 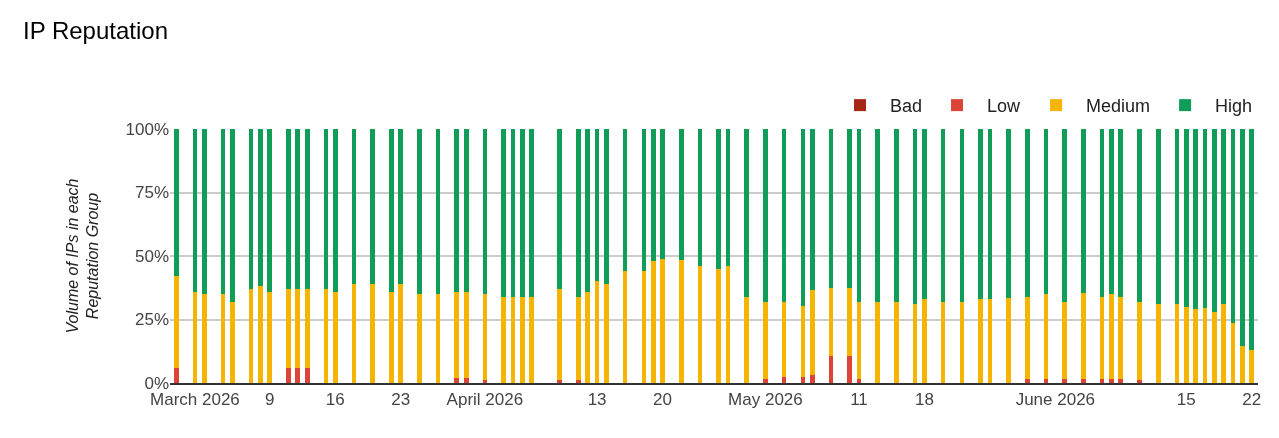 I want to click on y-tick-label: 50%, so click(x=151, y=256).